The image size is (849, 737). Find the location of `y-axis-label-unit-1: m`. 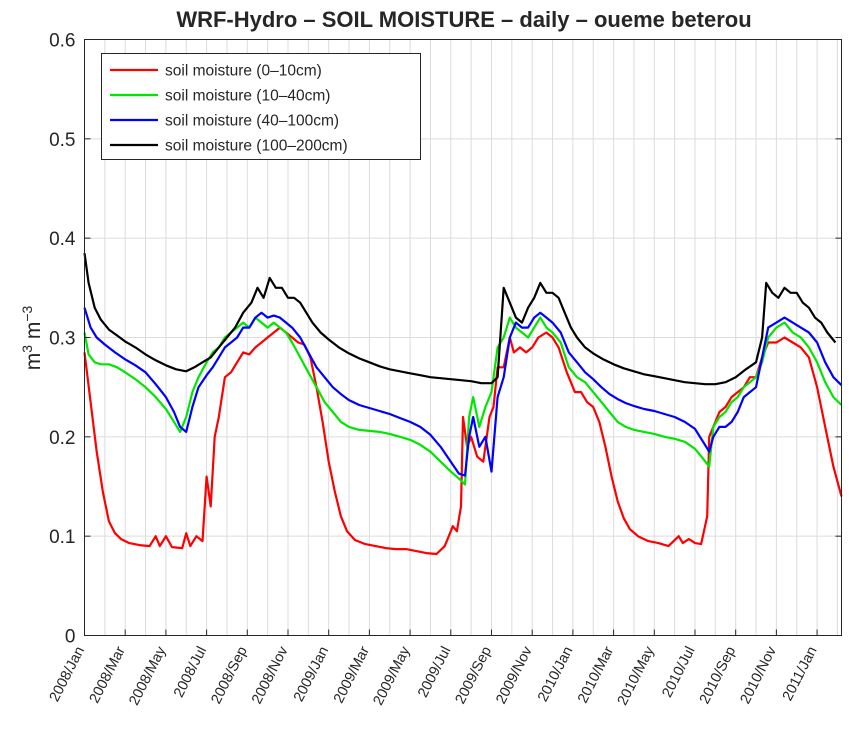

y-axis-label-unit-1: m is located at coordinates (33, 362).